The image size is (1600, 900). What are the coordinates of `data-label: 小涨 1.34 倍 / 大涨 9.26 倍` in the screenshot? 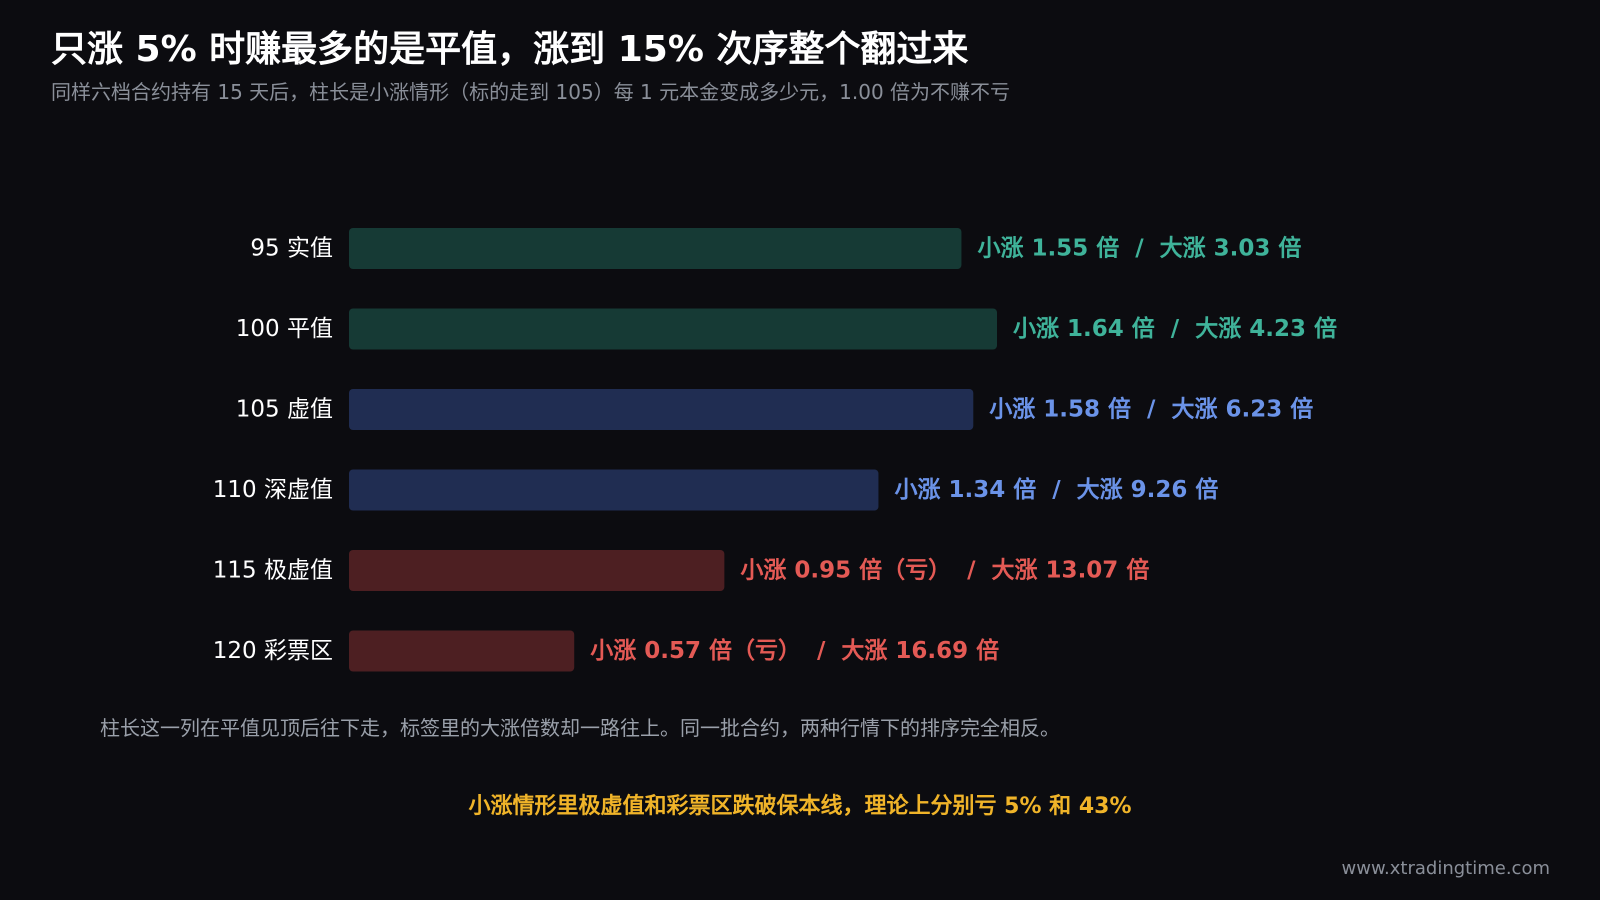 It's located at (1056, 489).